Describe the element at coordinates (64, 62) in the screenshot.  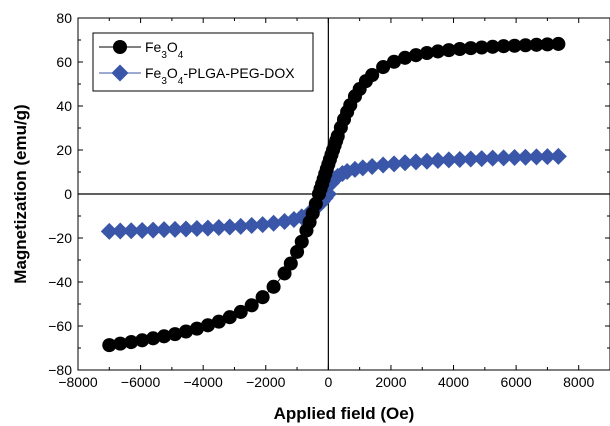
I see `y-tick-label: 60` at that location.